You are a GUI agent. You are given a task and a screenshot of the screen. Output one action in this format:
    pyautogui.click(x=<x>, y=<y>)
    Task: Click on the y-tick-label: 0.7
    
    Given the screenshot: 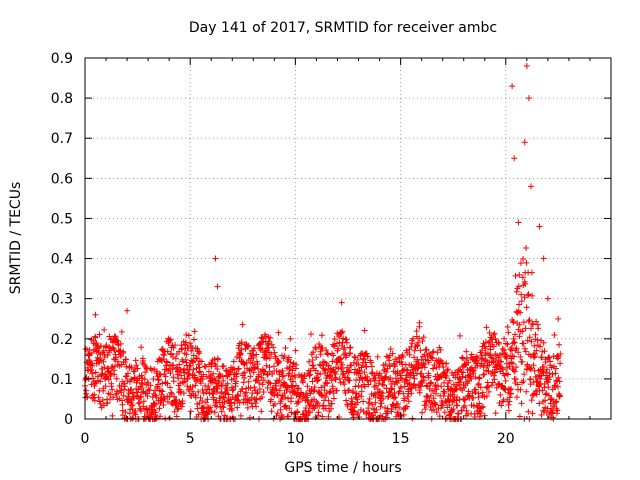 What is the action you would take?
    pyautogui.click(x=62, y=139)
    